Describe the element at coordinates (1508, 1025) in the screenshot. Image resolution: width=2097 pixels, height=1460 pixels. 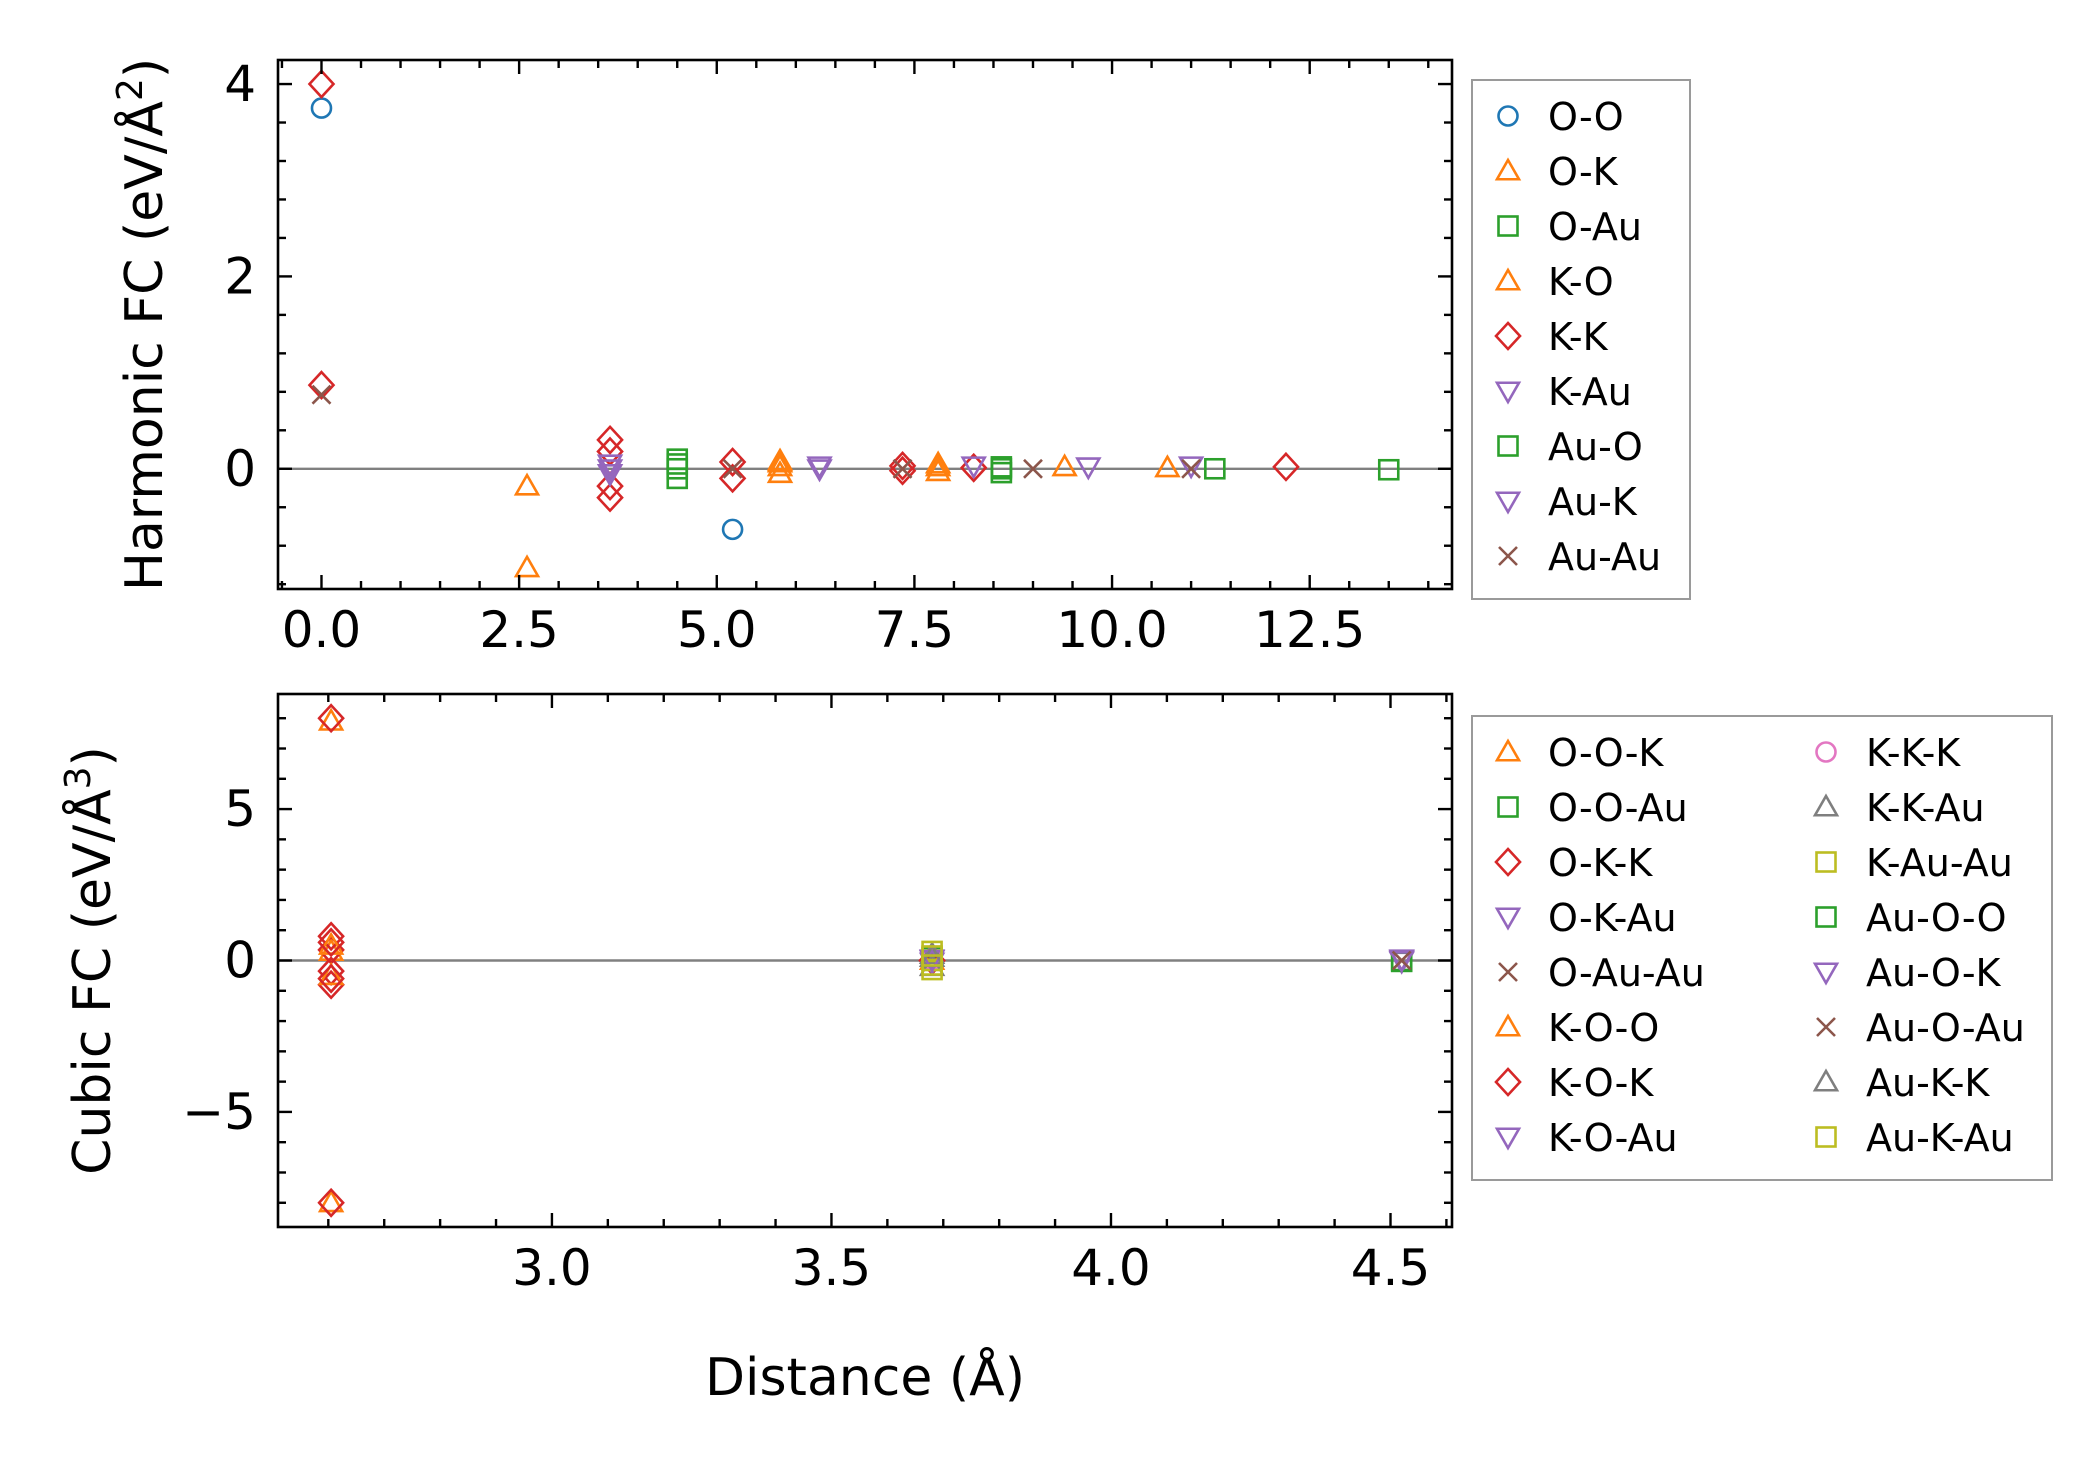
I see `legend-marker-K-O-O` at that location.